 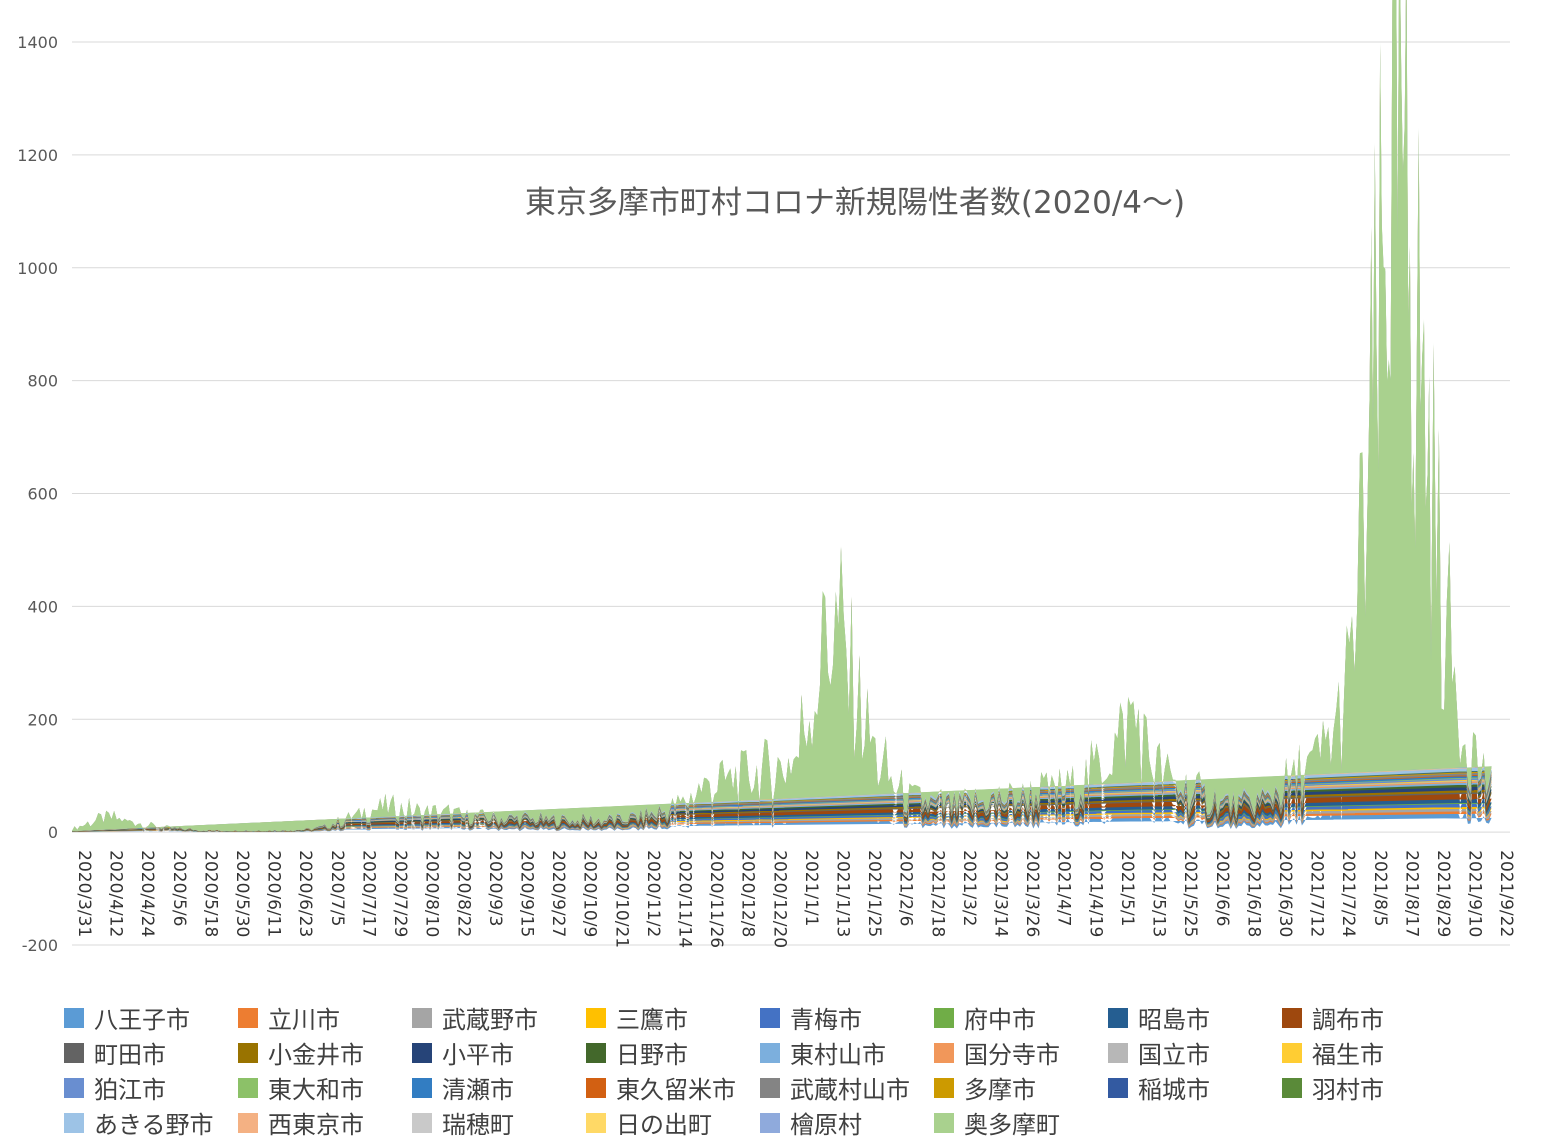 I want to click on x-tick-label: 2020/11/26, so click(x=716, y=899).